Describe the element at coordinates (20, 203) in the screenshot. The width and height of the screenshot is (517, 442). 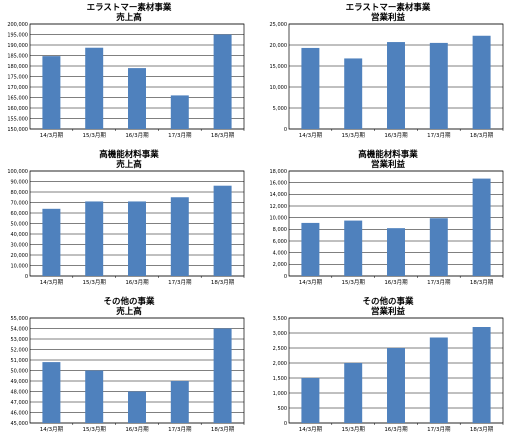
I see `y-tick-label: 70,000` at that location.